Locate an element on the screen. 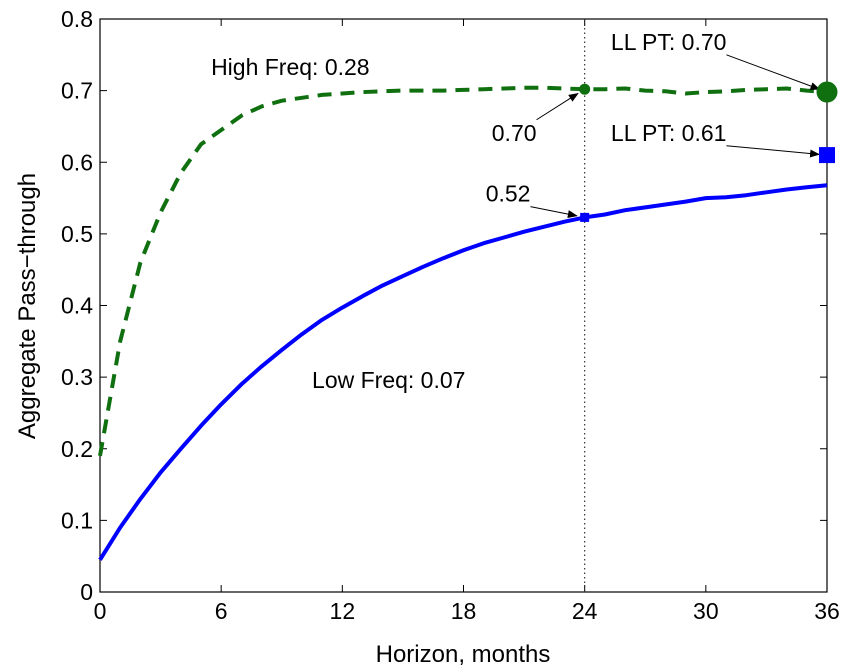  y-tick-label: 0.3 is located at coordinates (77, 377).